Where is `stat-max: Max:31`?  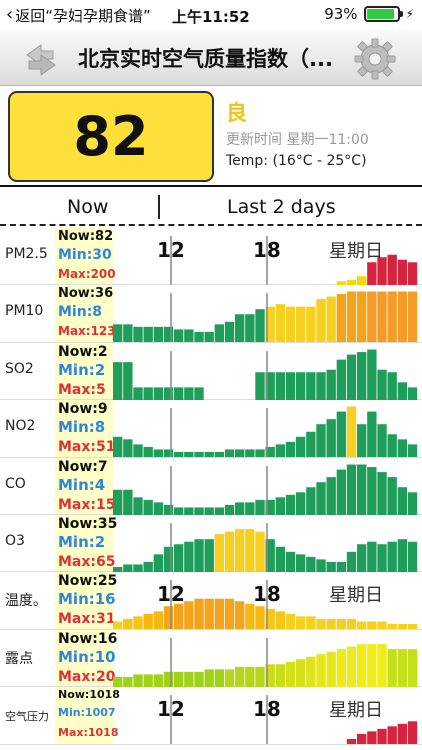
stat-max: Max:31 is located at coordinates (87, 619).